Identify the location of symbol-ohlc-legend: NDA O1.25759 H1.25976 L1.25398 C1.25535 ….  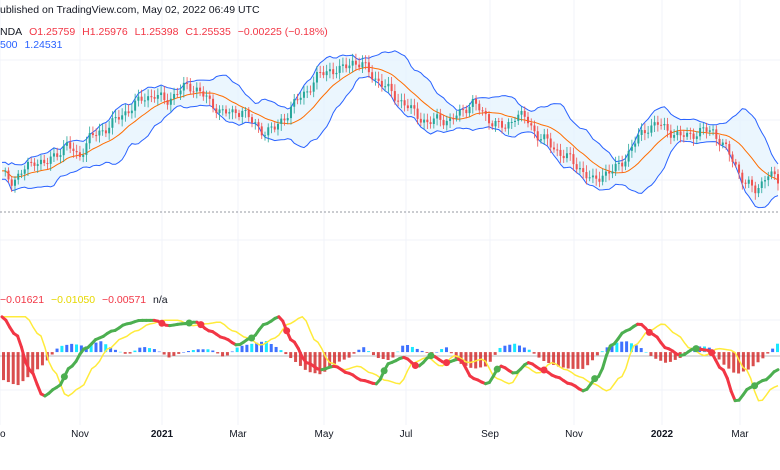
(166, 32).